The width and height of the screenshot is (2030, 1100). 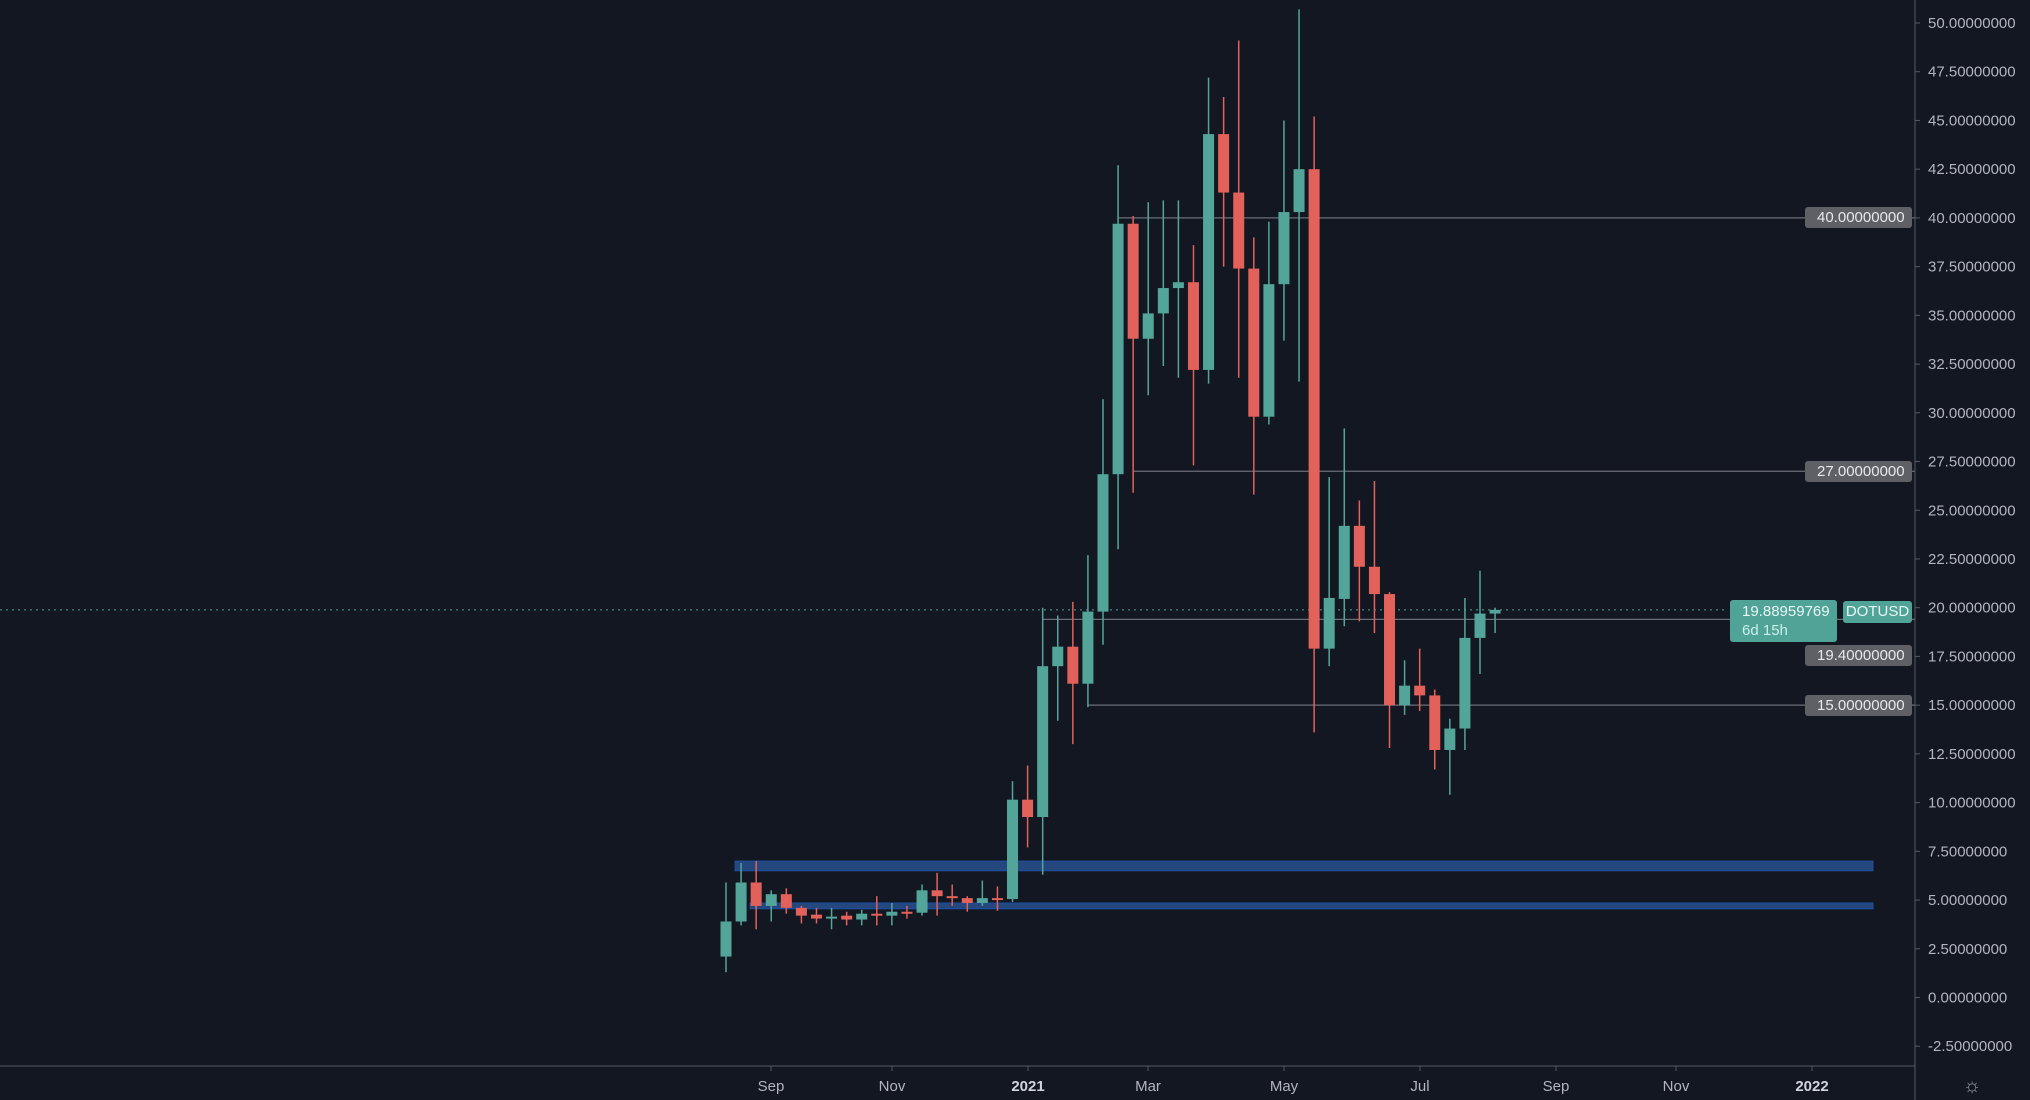 What do you see at coordinates (1972, 72) in the screenshot?
I see `price-tick-label: 47.50000000` at bounding box center [1972, 72].